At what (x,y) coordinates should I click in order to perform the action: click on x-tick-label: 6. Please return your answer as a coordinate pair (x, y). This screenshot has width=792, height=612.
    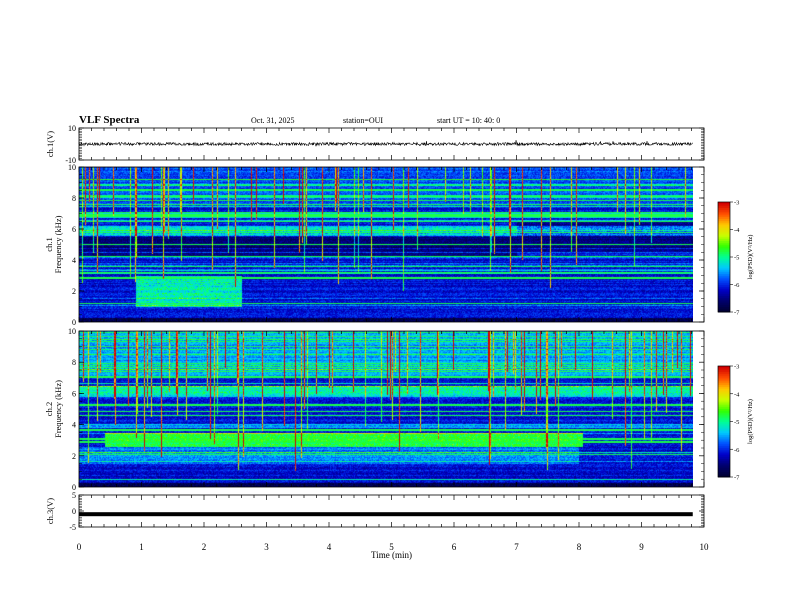
    Looking at the image, I should click on (454, 547).